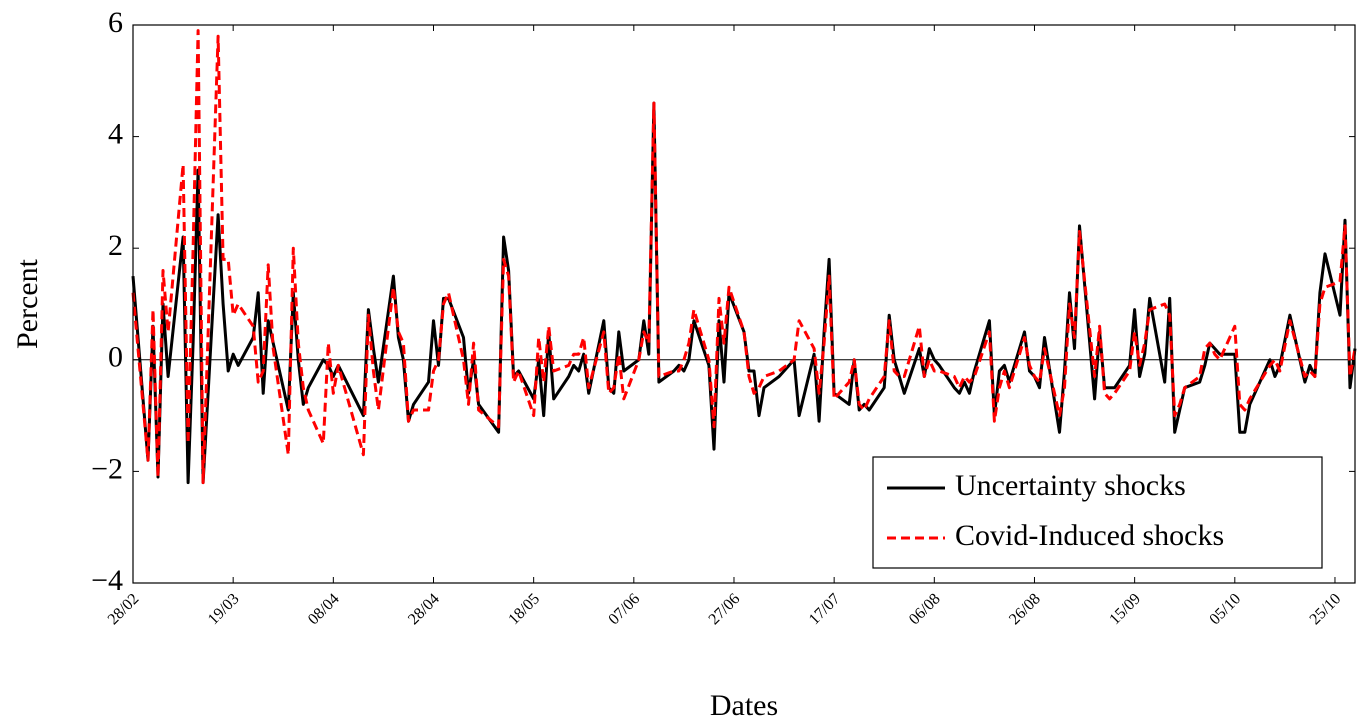 This screenshot has width=1365, height=726. Describe the element at coordinates (115, 22) in the screenshot. I see `y-tick-label: 6` at that location.